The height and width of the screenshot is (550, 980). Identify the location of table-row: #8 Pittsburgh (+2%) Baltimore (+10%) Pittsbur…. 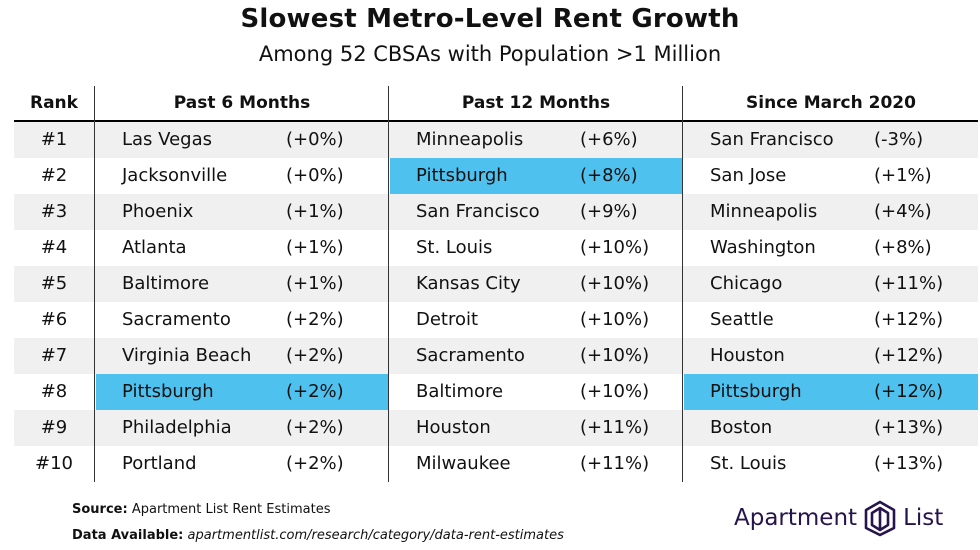
(496, 392).